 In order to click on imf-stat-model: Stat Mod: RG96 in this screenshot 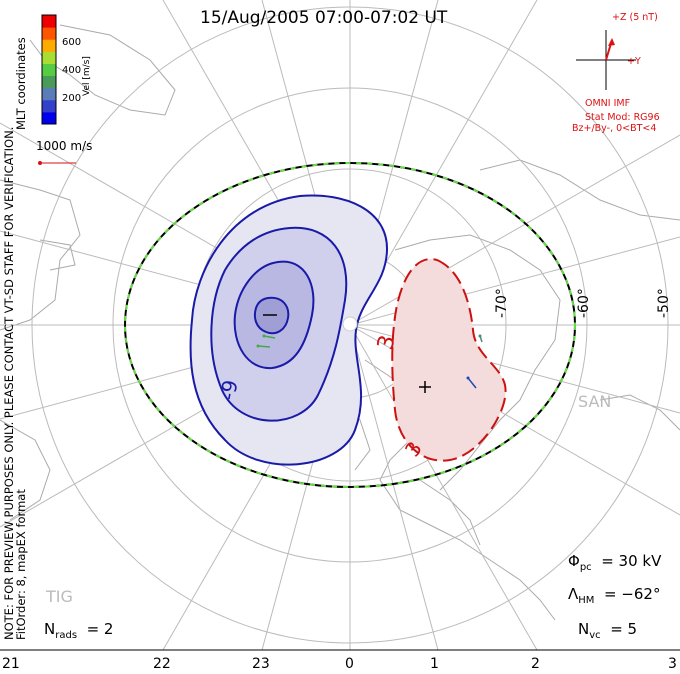, I will do `click(622, 117)`.